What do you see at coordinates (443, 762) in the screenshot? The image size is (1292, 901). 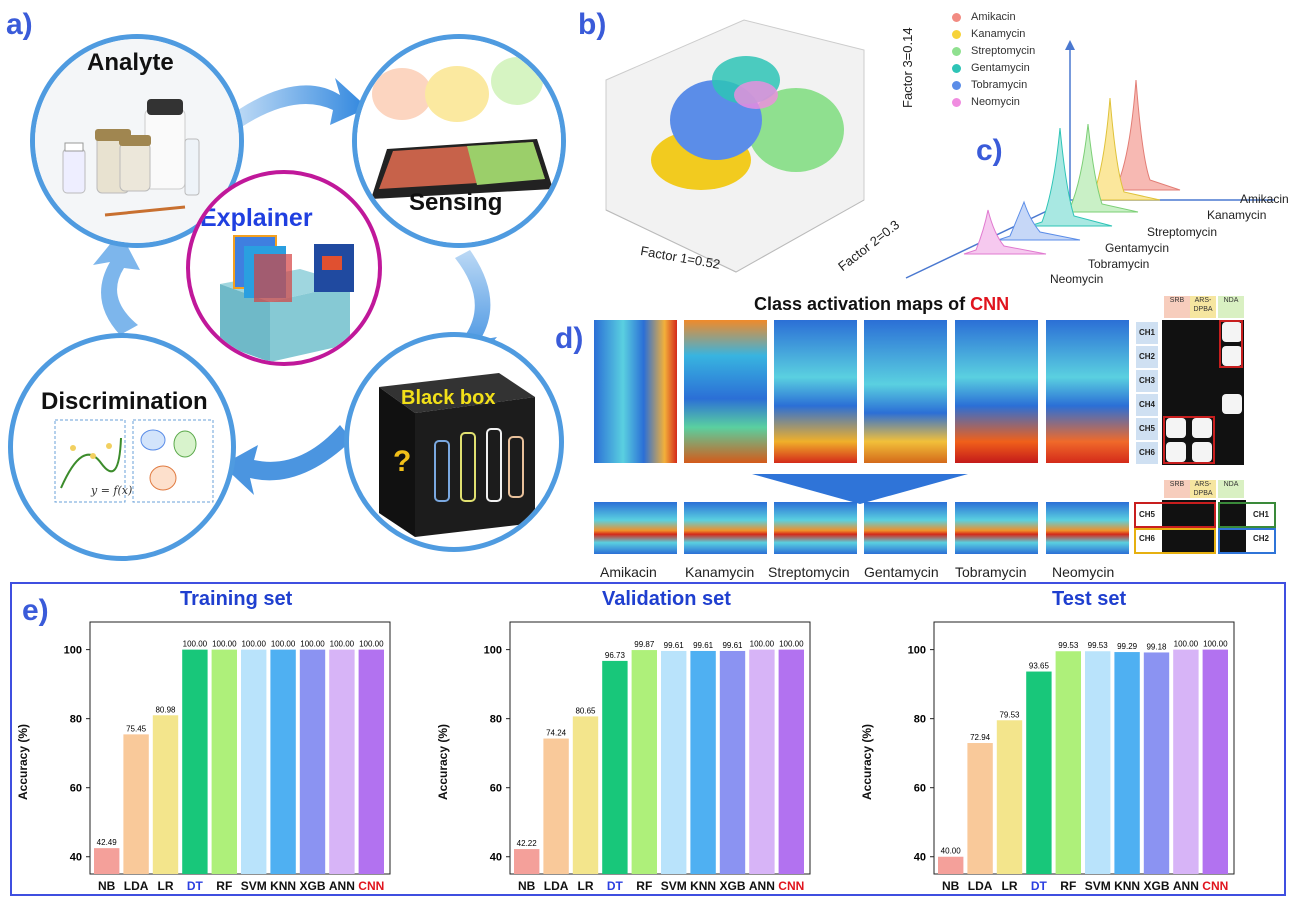 I see `chart-ylabel-1: Accuracy (%)` at bounding box center [443, 762].